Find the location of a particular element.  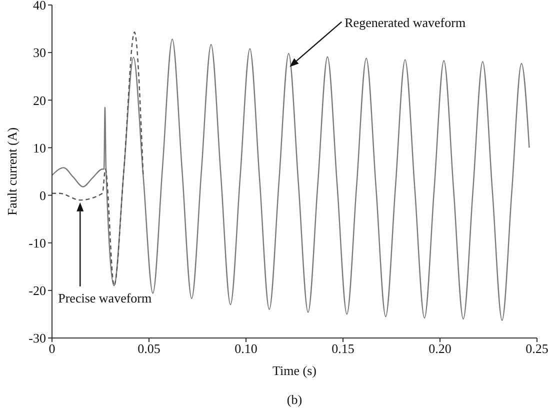

y-axis-title: Fault current (A) is located at coordinates (12, 171).